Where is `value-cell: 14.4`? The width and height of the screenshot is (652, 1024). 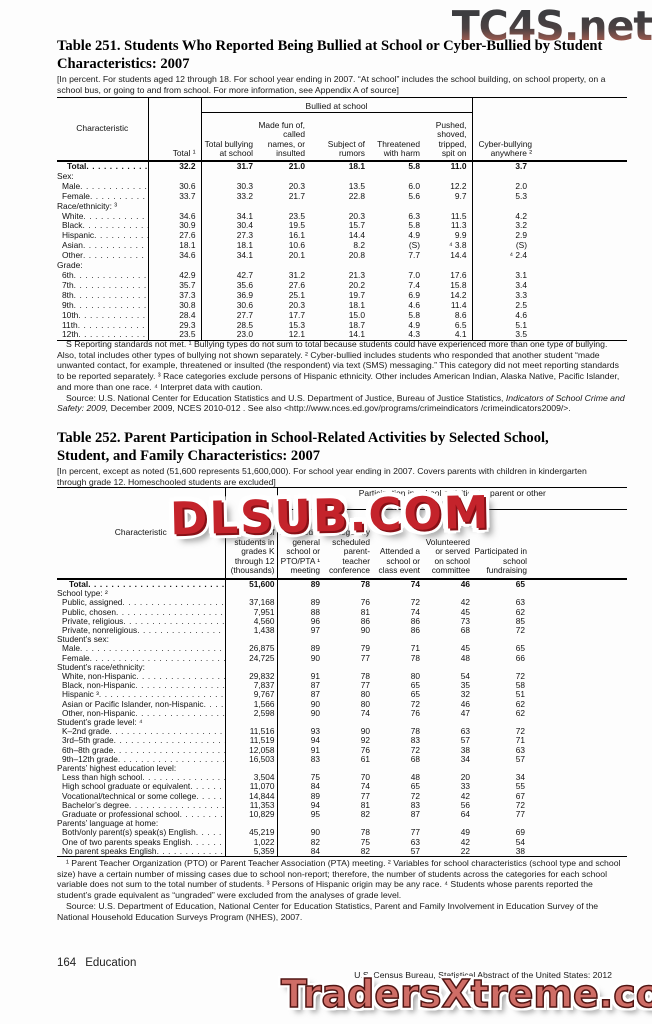 value-cell: 14.4 is located at coordinates (356, 236).